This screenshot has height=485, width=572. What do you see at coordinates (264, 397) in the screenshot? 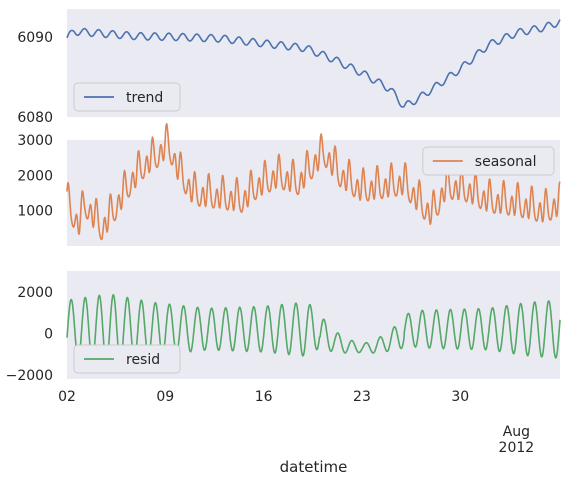
I see `x-tick-label: 16` at bounding box center [264, 397].